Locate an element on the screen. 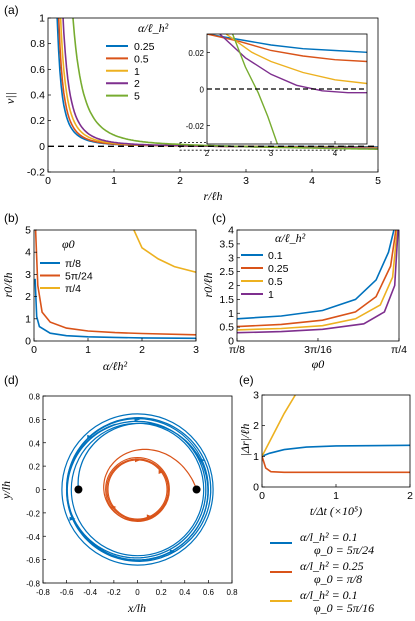 The image size is (415, 621). x-axis-label: φ0 is located at coordinates (318, 364).